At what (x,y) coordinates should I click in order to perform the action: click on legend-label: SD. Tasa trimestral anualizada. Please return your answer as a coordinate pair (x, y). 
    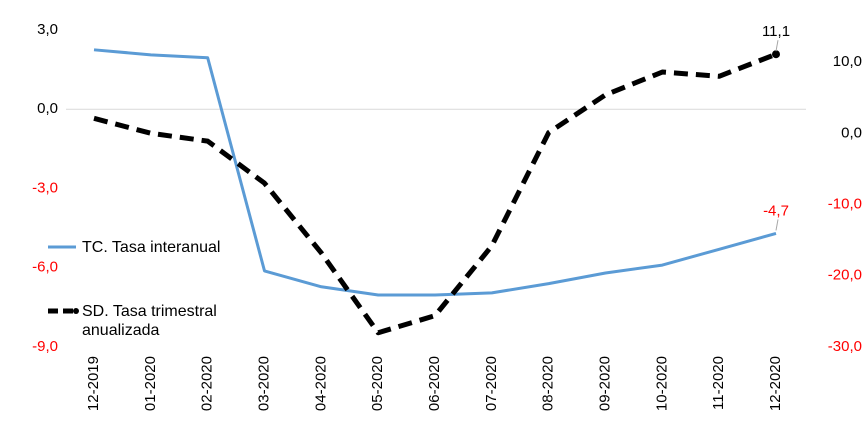
    Looking at the image, I should click on (149, 321).